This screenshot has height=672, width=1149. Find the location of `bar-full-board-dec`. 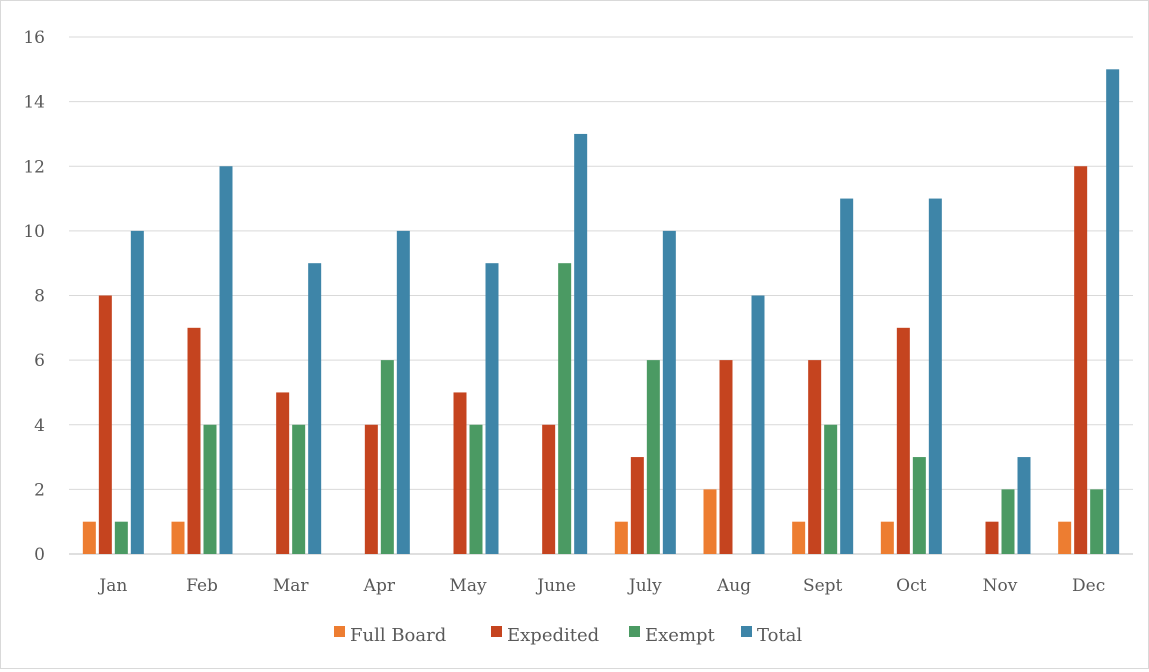

bar-full-board-dec is located at coordinates (1065, 537).